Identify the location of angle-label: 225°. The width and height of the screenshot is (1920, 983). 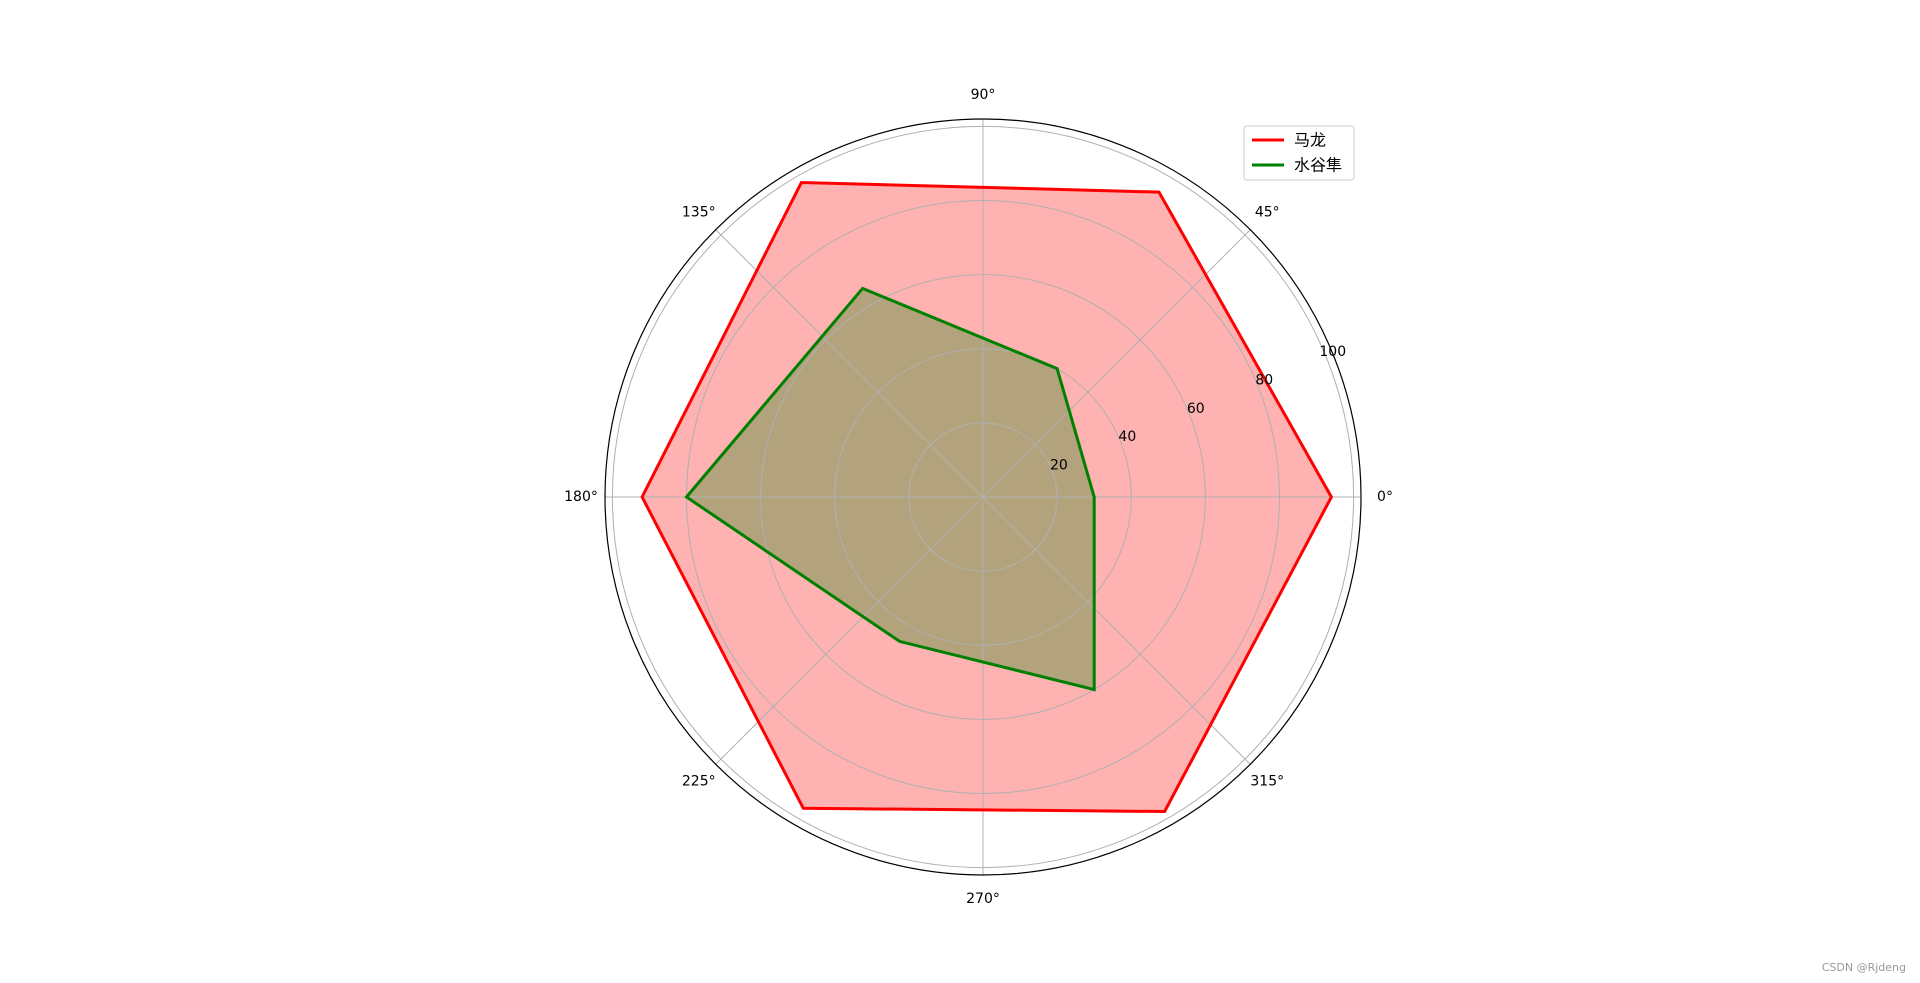
(699, 781).